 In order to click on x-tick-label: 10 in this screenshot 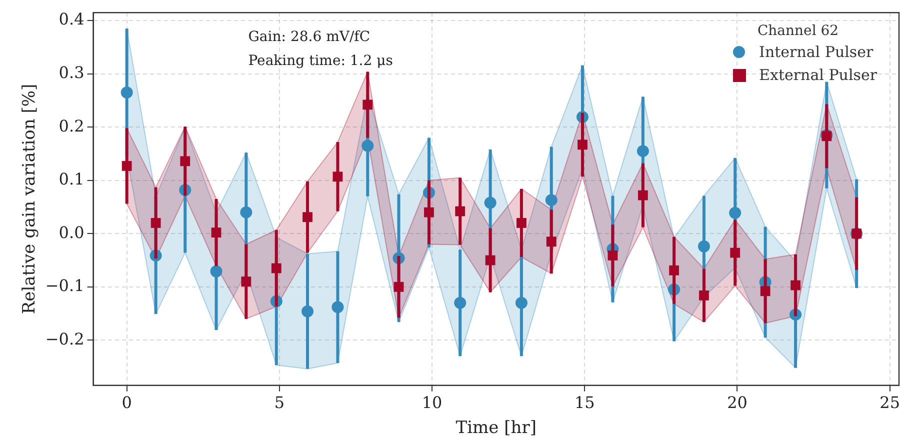, I will do `click(432, 402)`.